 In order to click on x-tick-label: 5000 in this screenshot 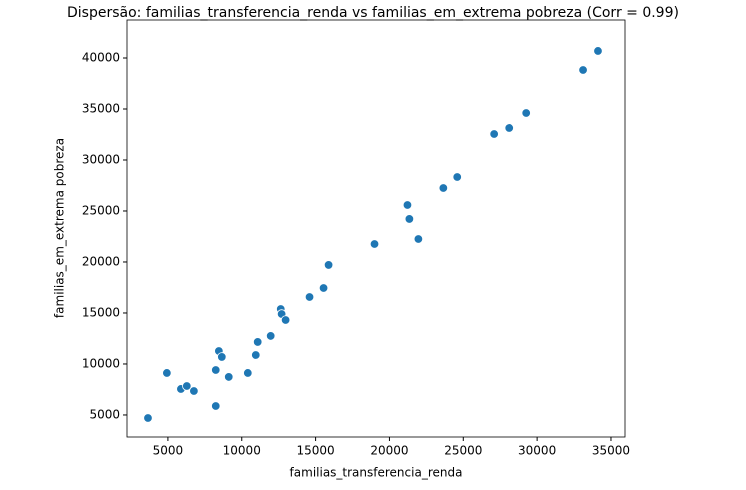, I will do `click(168, 451)`.